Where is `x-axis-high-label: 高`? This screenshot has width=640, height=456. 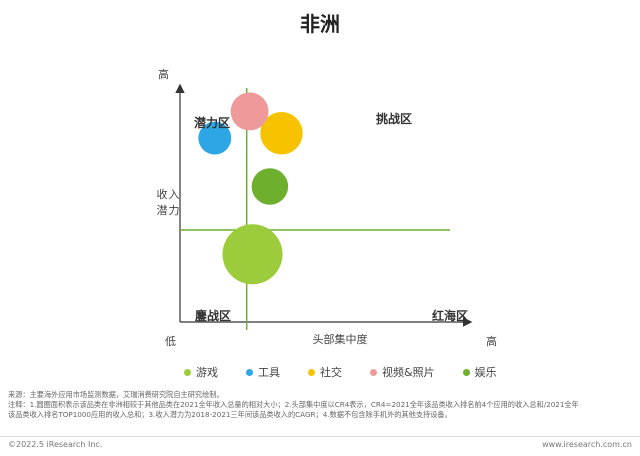 x-axis-high-label: 高 is located at coordinates (491, 341).